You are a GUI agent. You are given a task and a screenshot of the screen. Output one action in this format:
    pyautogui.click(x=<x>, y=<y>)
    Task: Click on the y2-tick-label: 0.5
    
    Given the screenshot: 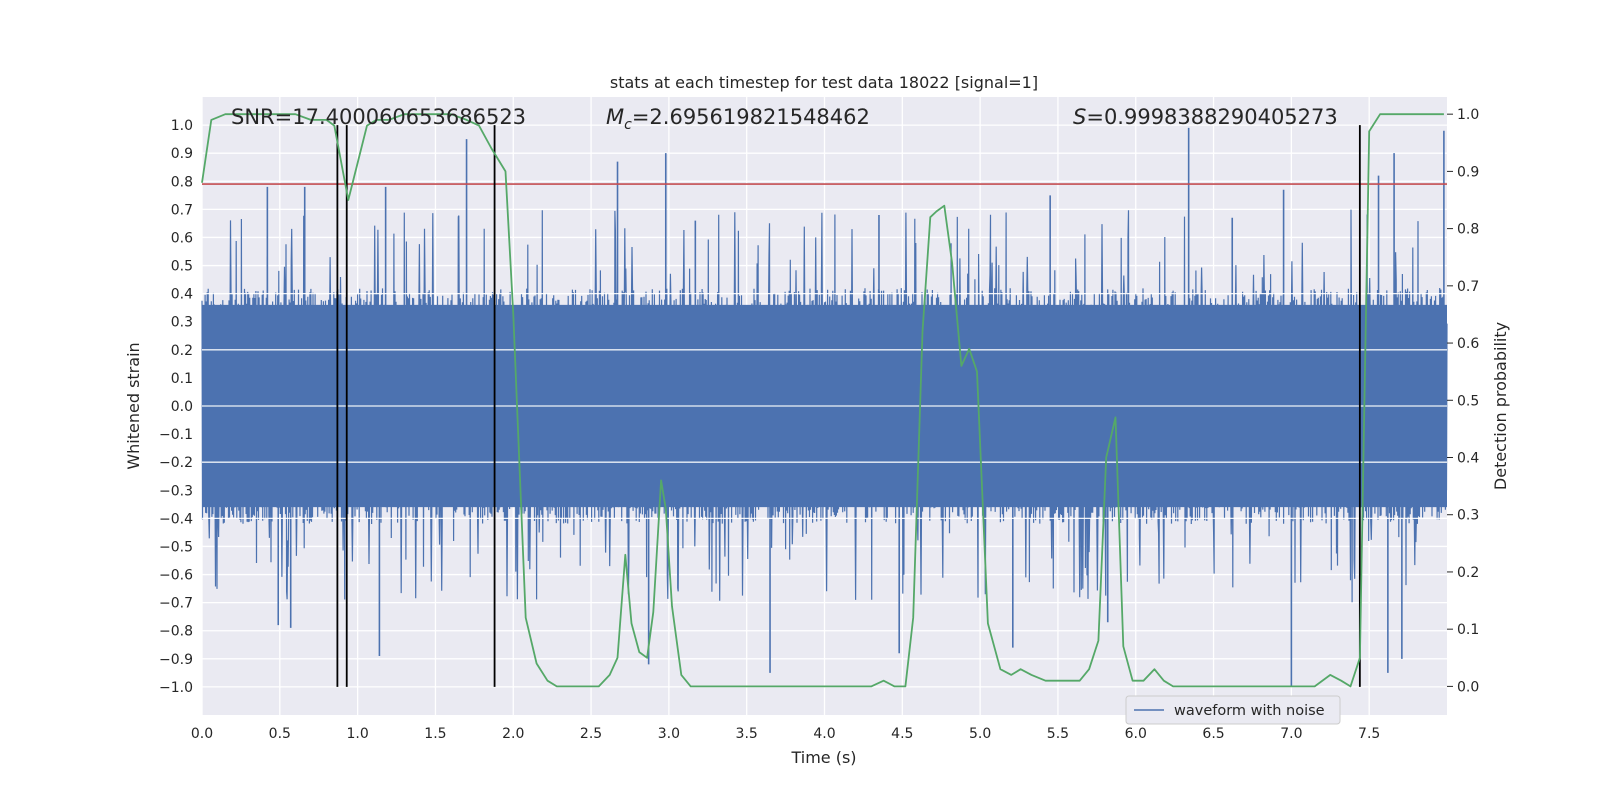 What is the action you would take?
    pyautogui.click(x=1468, y=401)
    